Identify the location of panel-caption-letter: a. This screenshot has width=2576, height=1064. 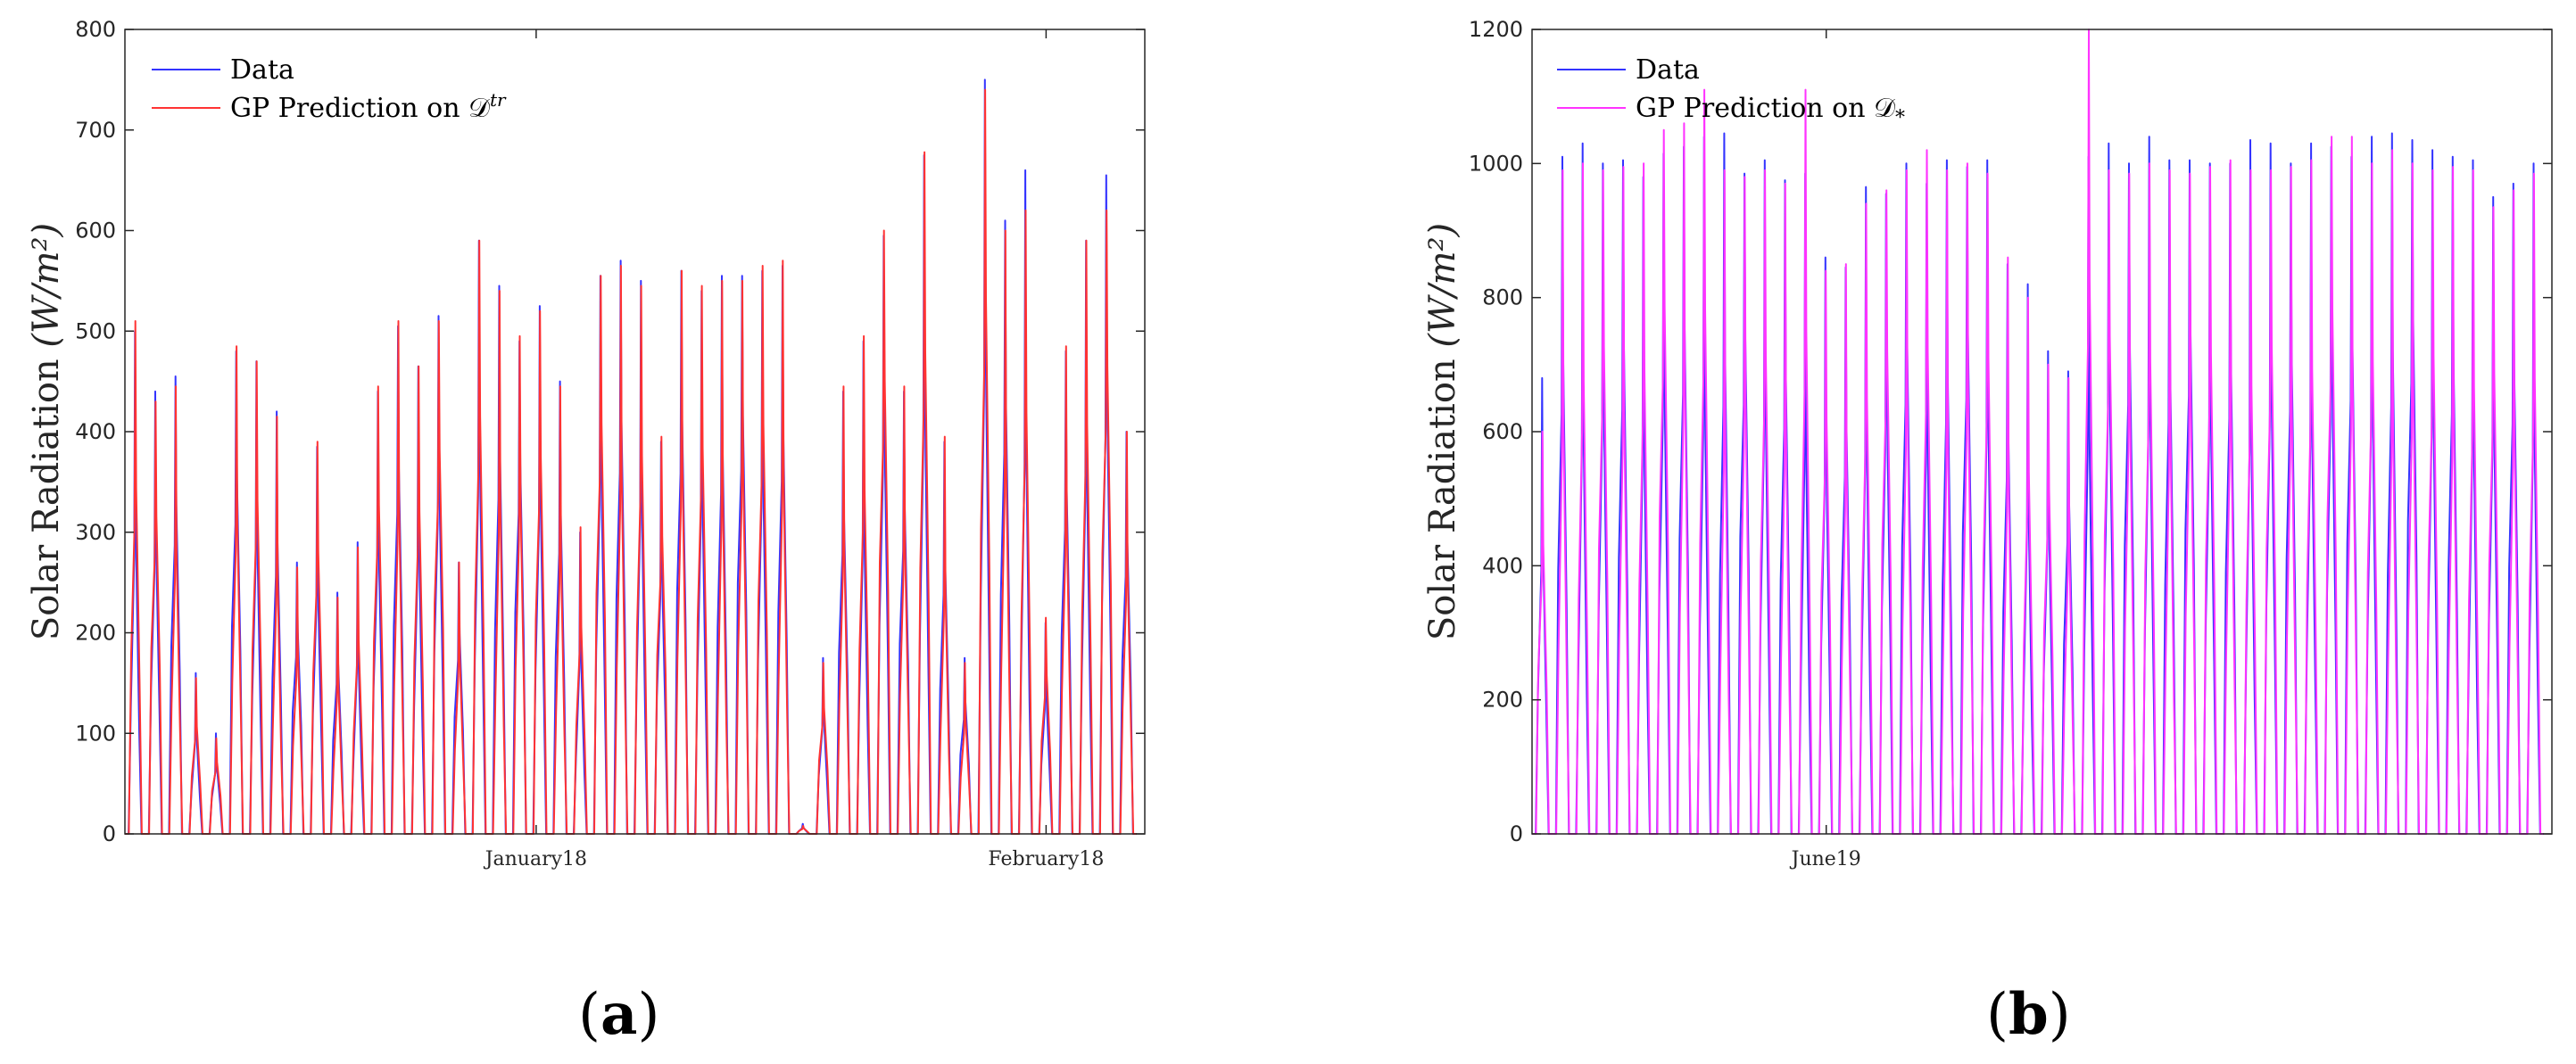
(619, 1014).